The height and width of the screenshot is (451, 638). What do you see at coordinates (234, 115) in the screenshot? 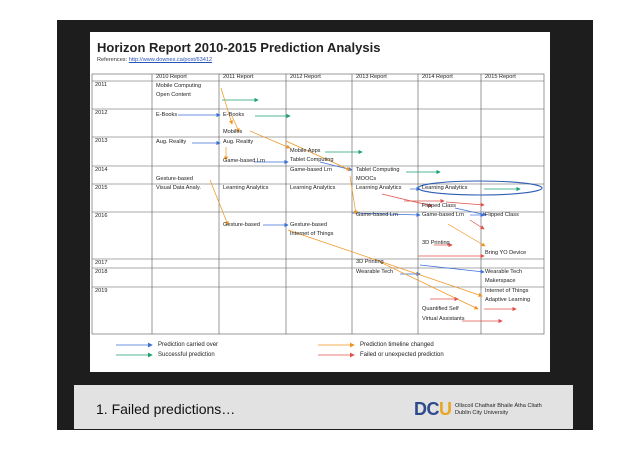
I see `entry-ebooks-2011: E-Books` at bounding box center [234, 115].